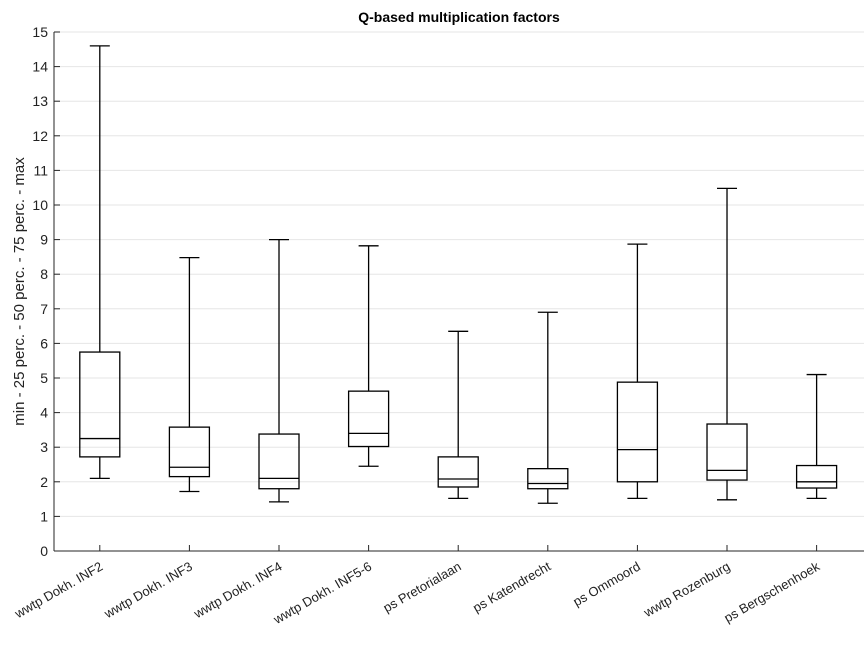  Describe the element at coordinates (40, 101) in the screenshot. I see `y-tick-label: 13` at that location.